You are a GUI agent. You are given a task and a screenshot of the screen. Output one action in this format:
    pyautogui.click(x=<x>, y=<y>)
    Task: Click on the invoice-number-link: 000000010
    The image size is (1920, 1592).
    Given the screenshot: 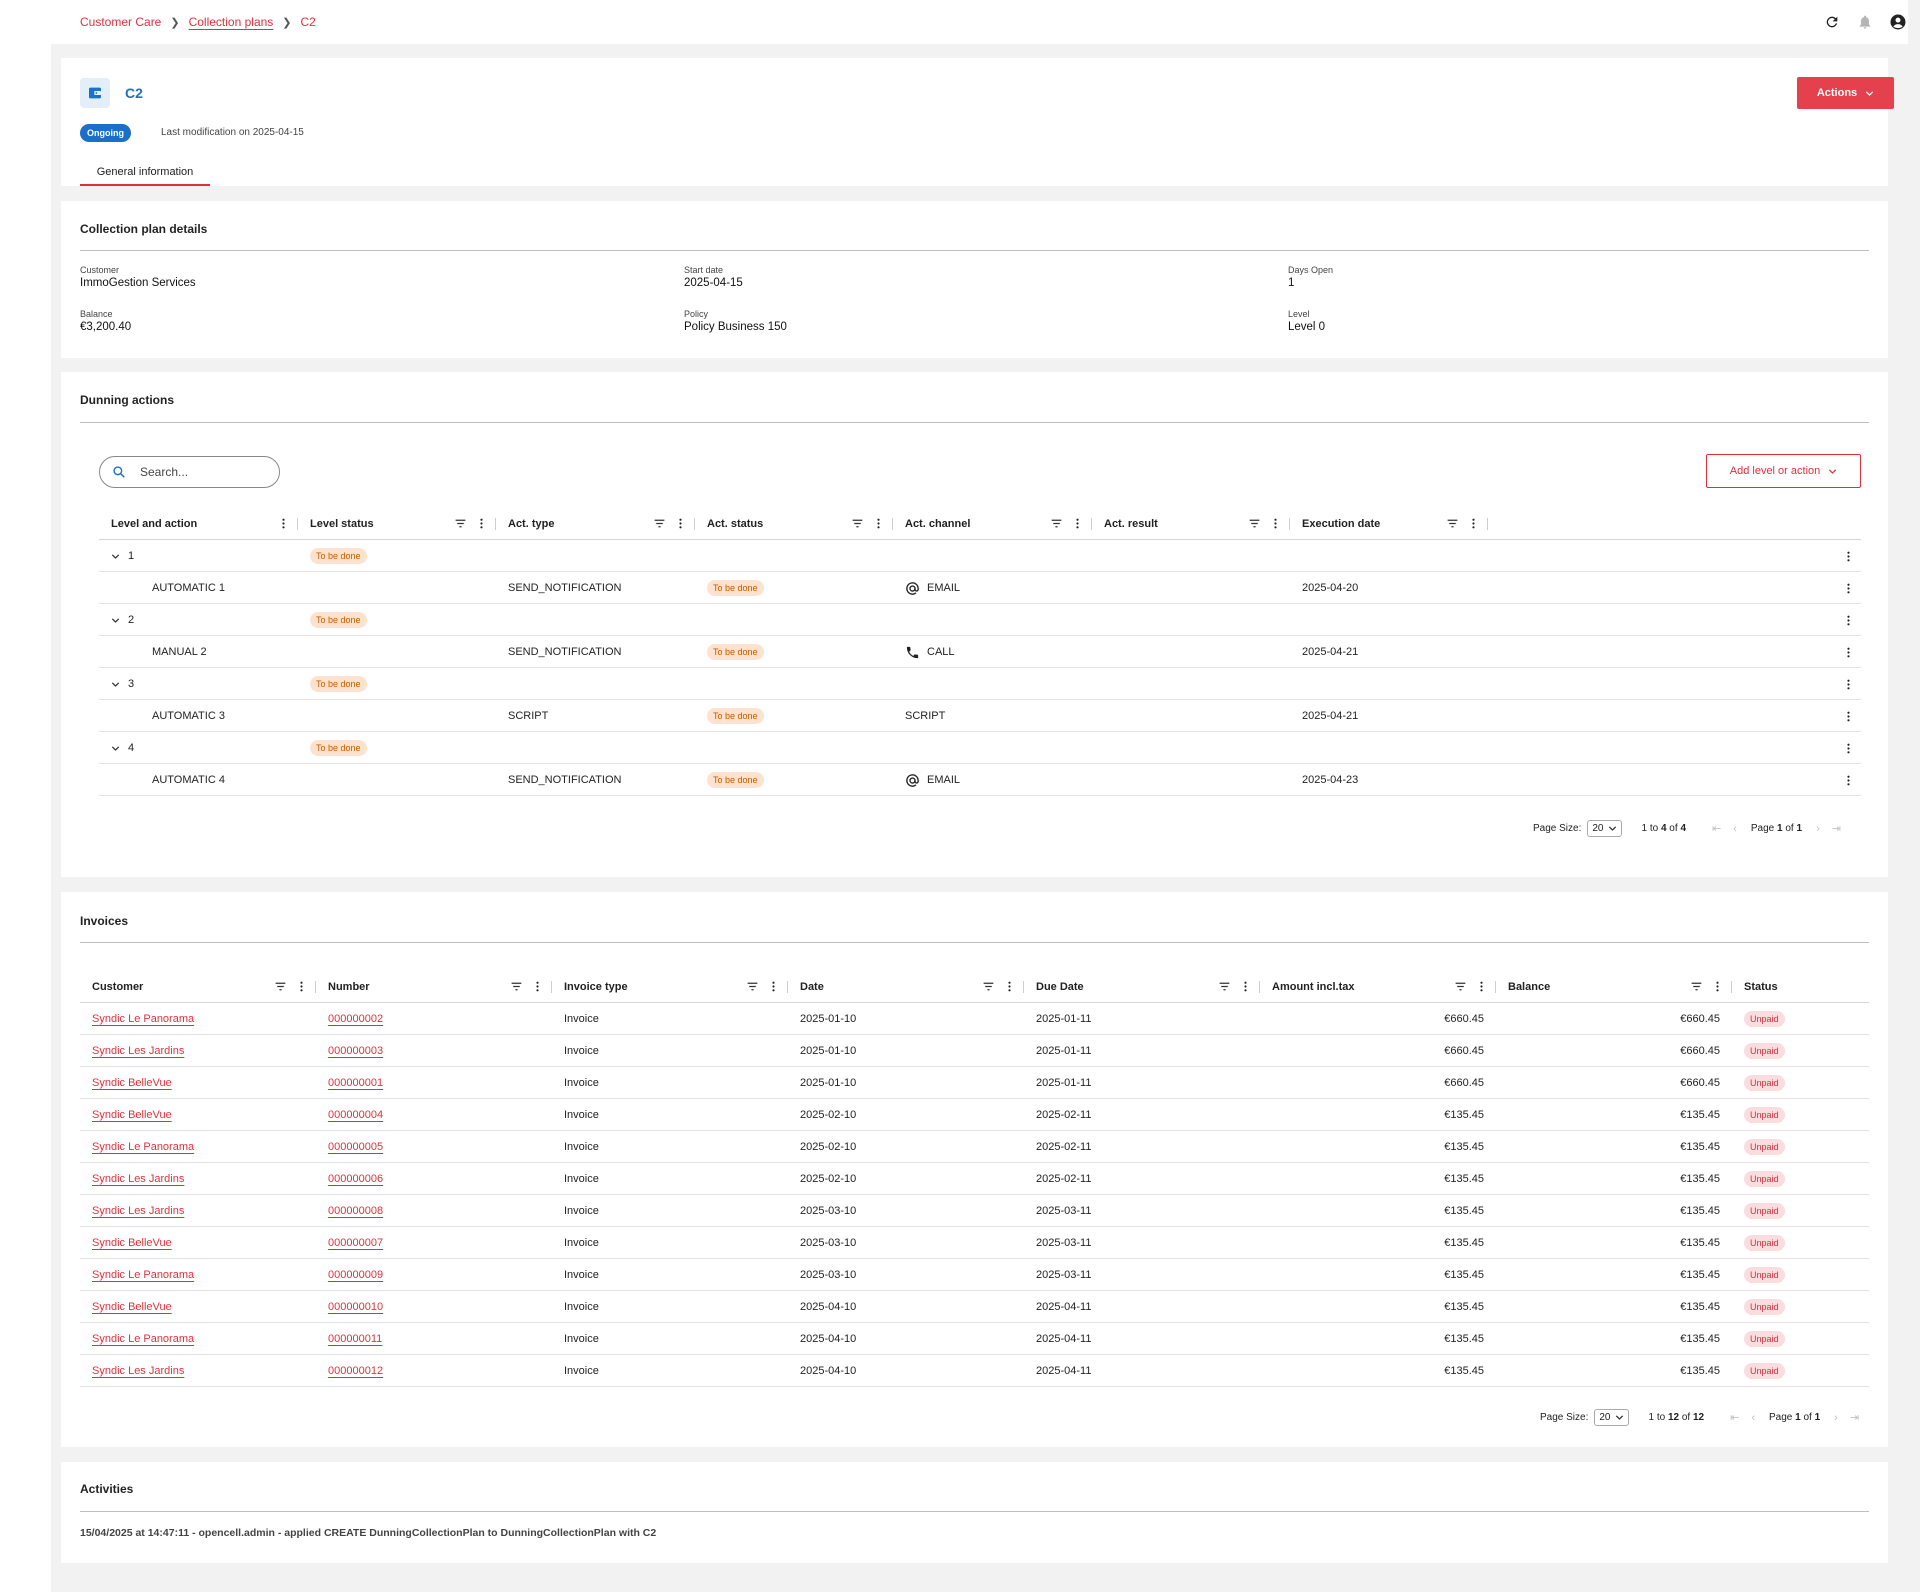 What is the action you would take?
    pyautogui.click(x=356, y=1307)
    